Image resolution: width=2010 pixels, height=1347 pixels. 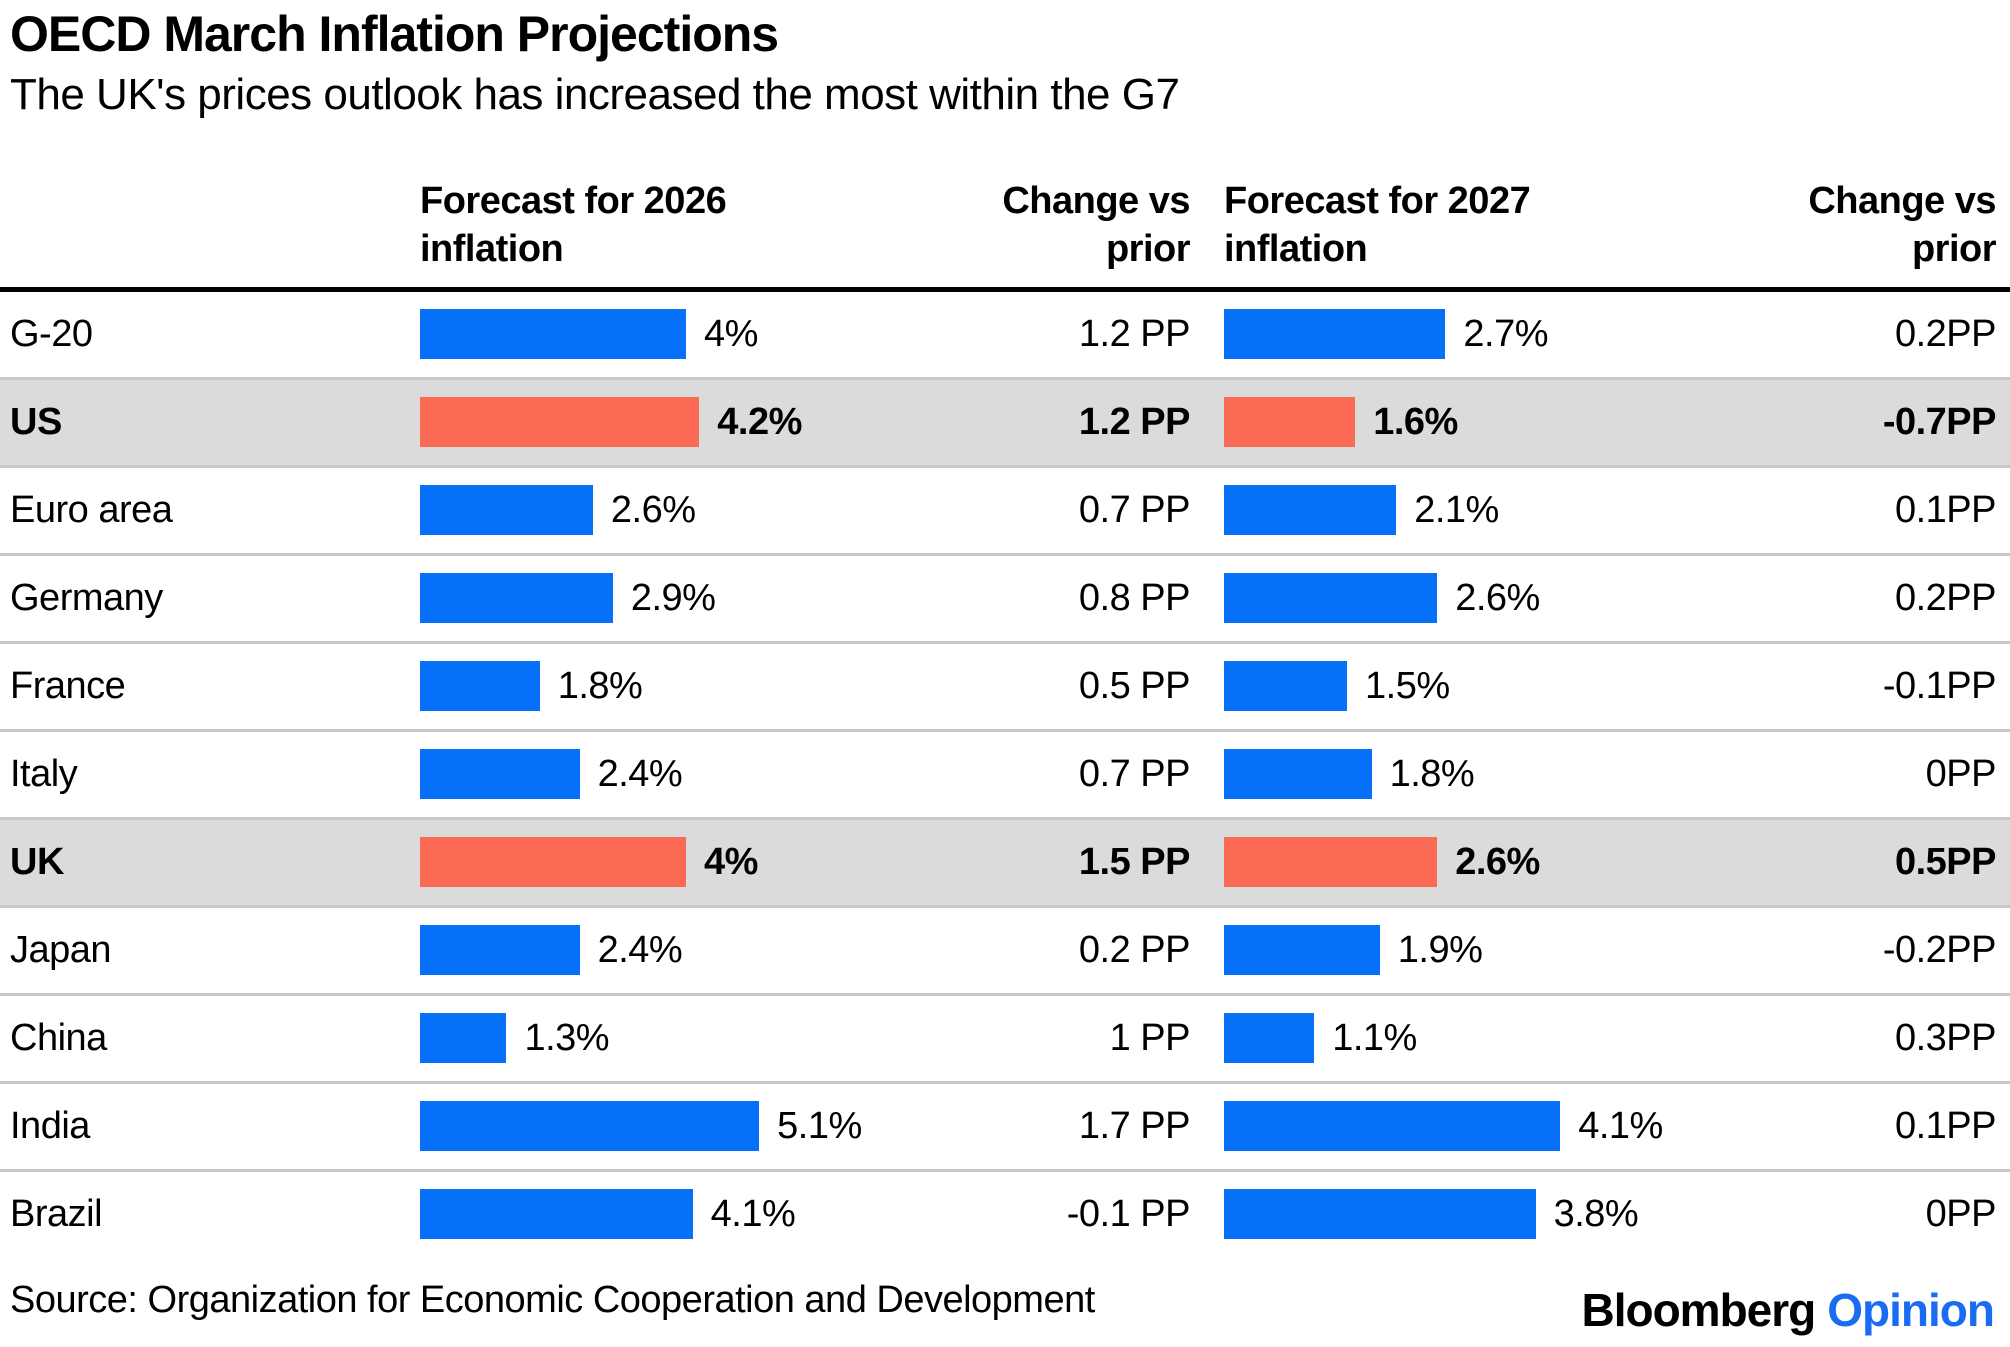 I want to click on table-row: Brazil 4.1% -0.1 PP 3.8% 0PP, so click(x=1005, y=1212).